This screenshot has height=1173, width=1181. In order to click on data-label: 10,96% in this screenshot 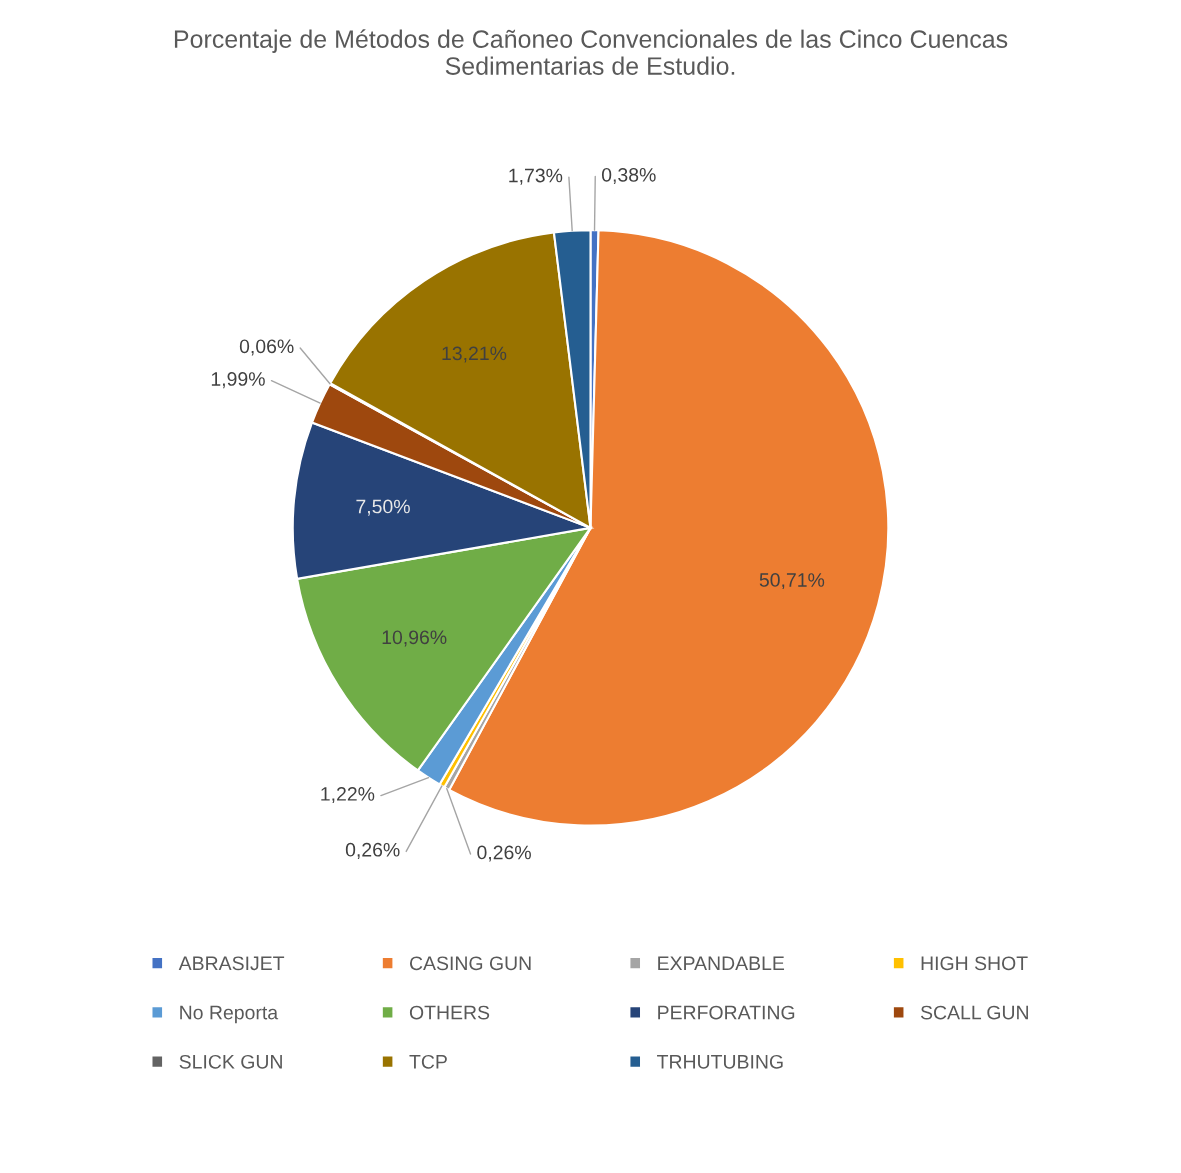, I will do `click(414, 638)`.